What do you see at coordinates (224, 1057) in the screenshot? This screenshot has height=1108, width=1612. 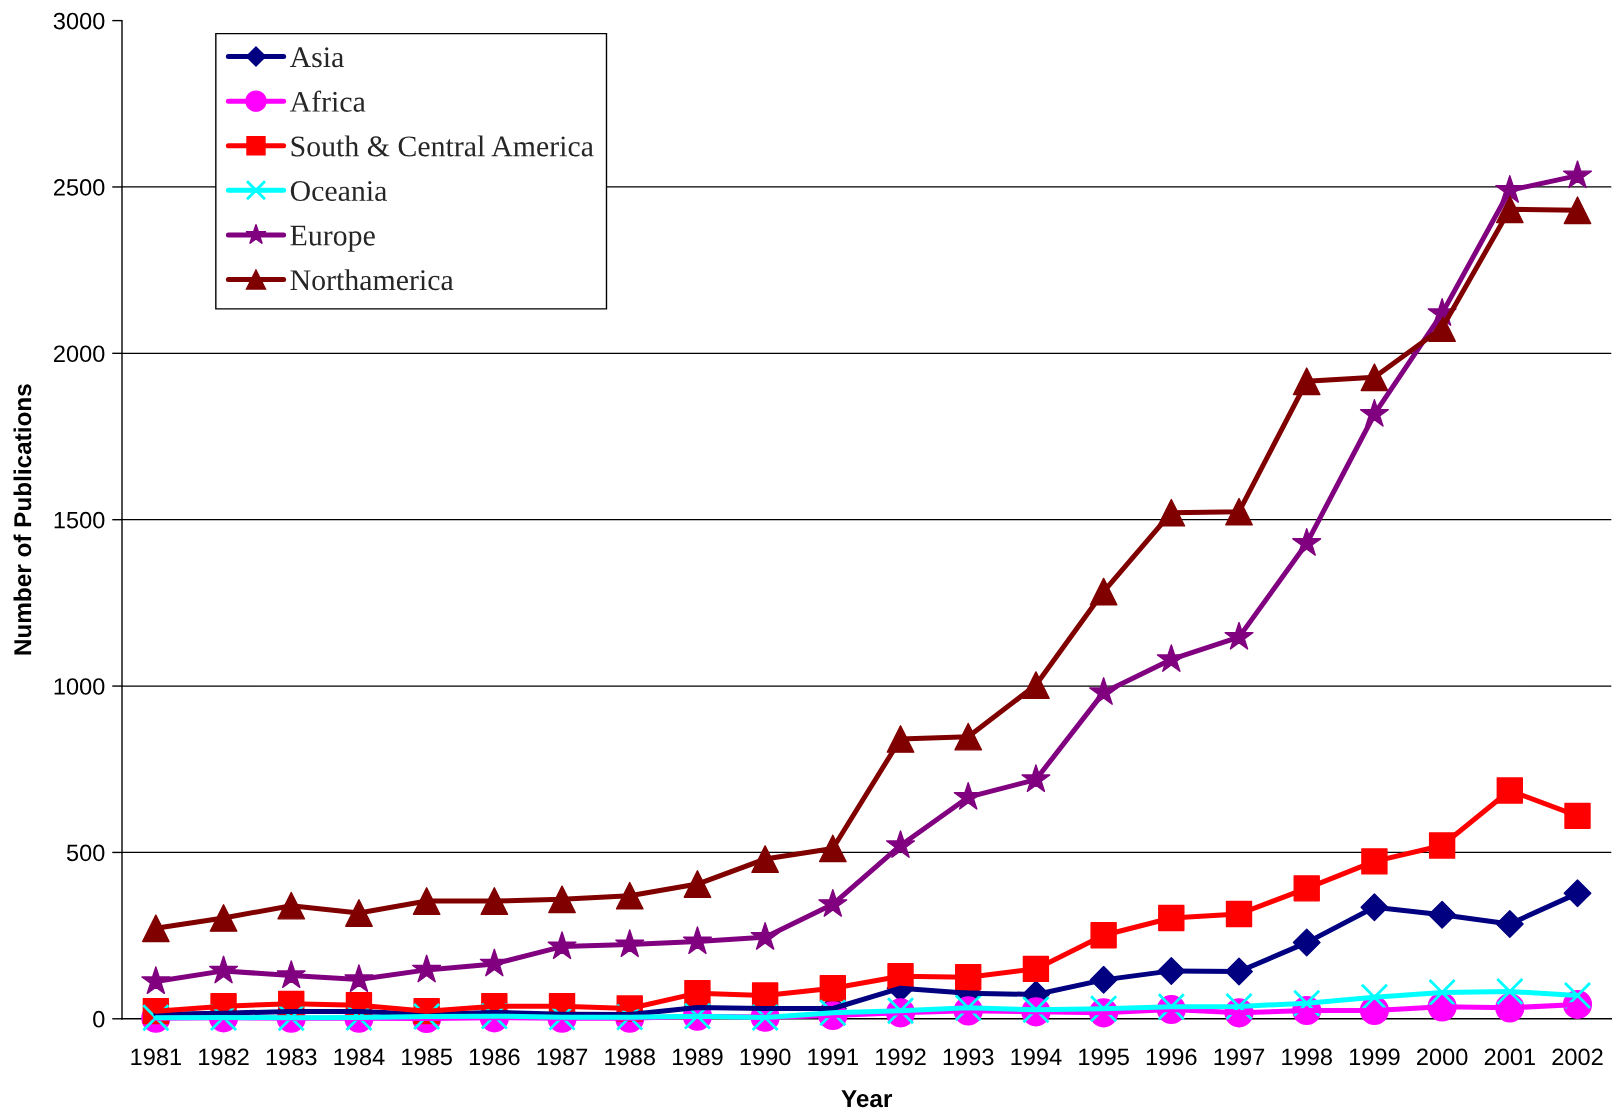 I see `x-tick-label: 1982` at bounding box center [224, 1057].